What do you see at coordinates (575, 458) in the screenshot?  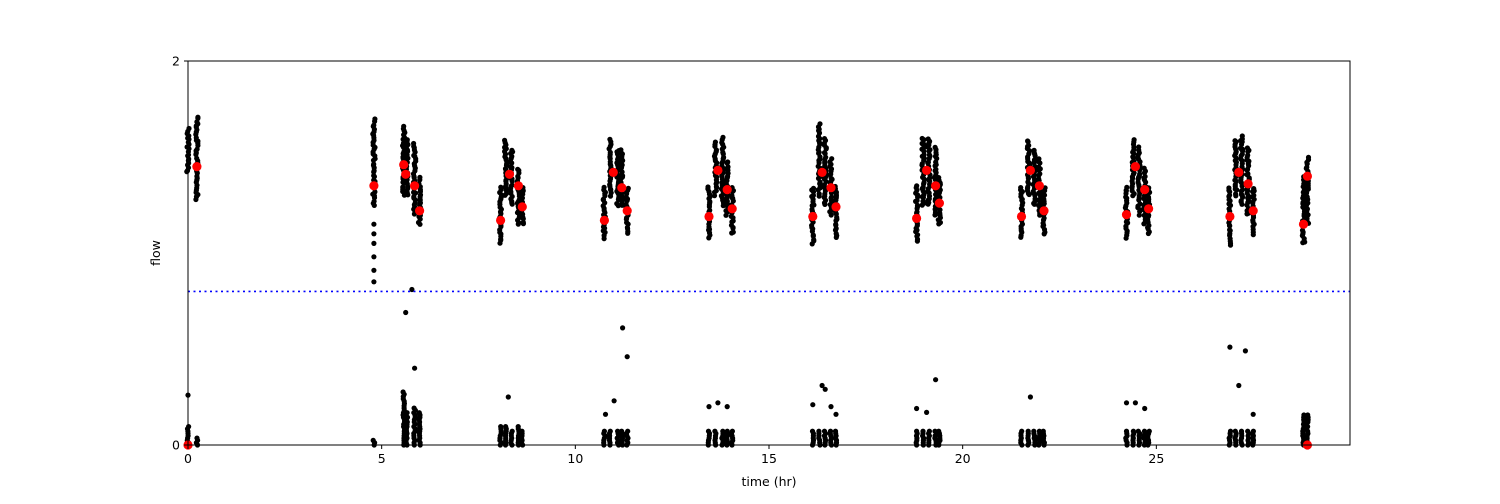 I see `x-tick-label: 10` at bounding box center [575, 458].